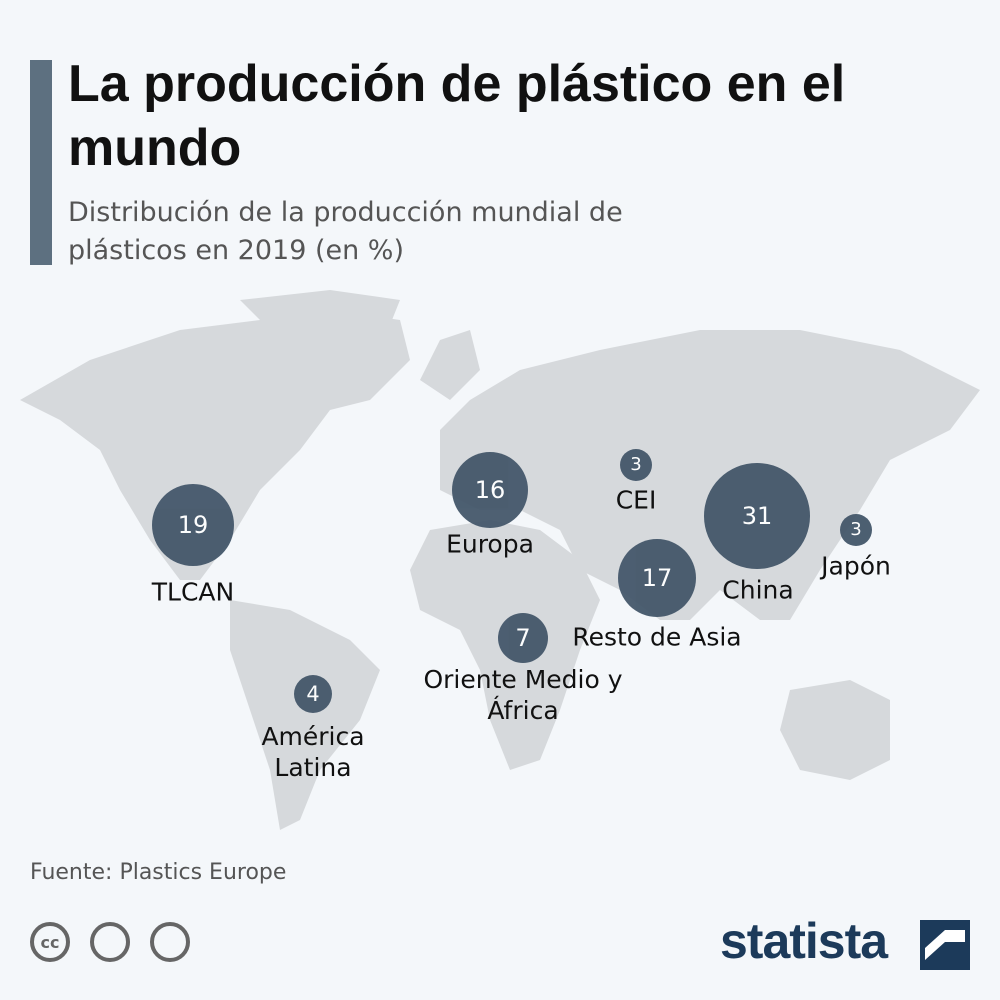 The width and height of the screenshot is (1000, 1000). Describe the element at coordinates (110, 942) in the screenshot. I see `by-icon` at that location.